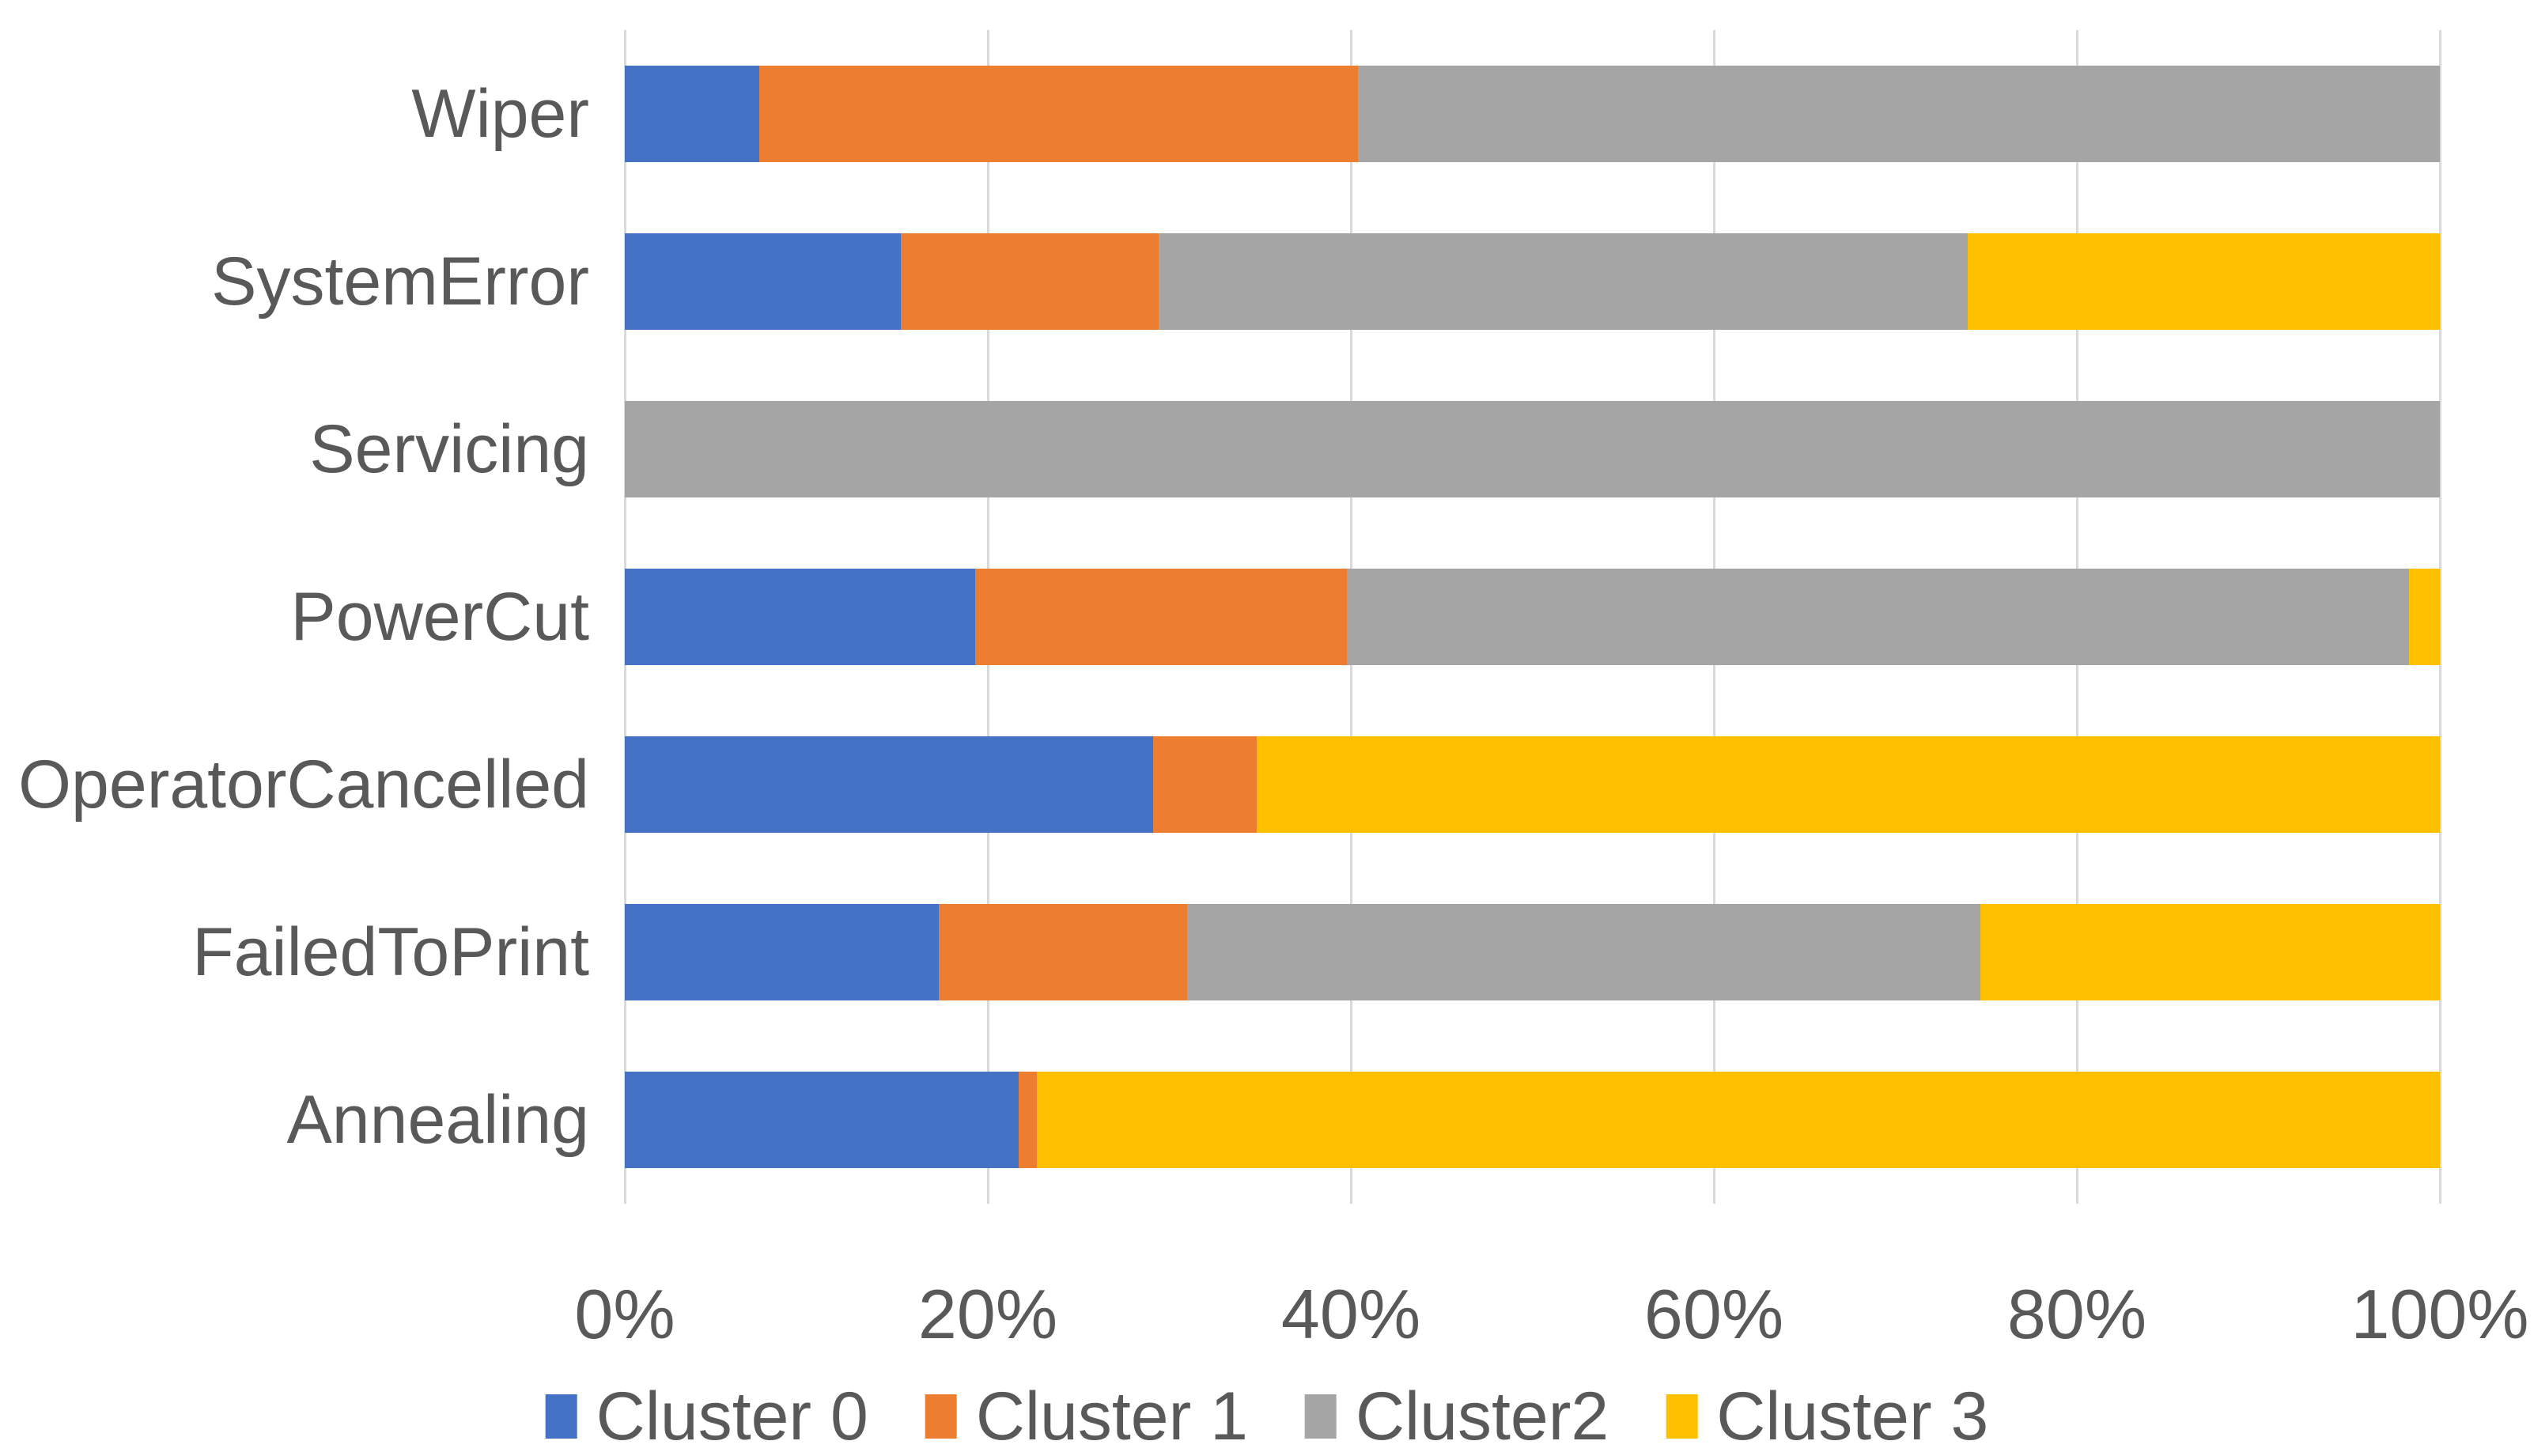 Image resolution: width=2534 pixels, height=1456 pixels. I want to click on legend-label: Cluster2, so click(1482, 1416).